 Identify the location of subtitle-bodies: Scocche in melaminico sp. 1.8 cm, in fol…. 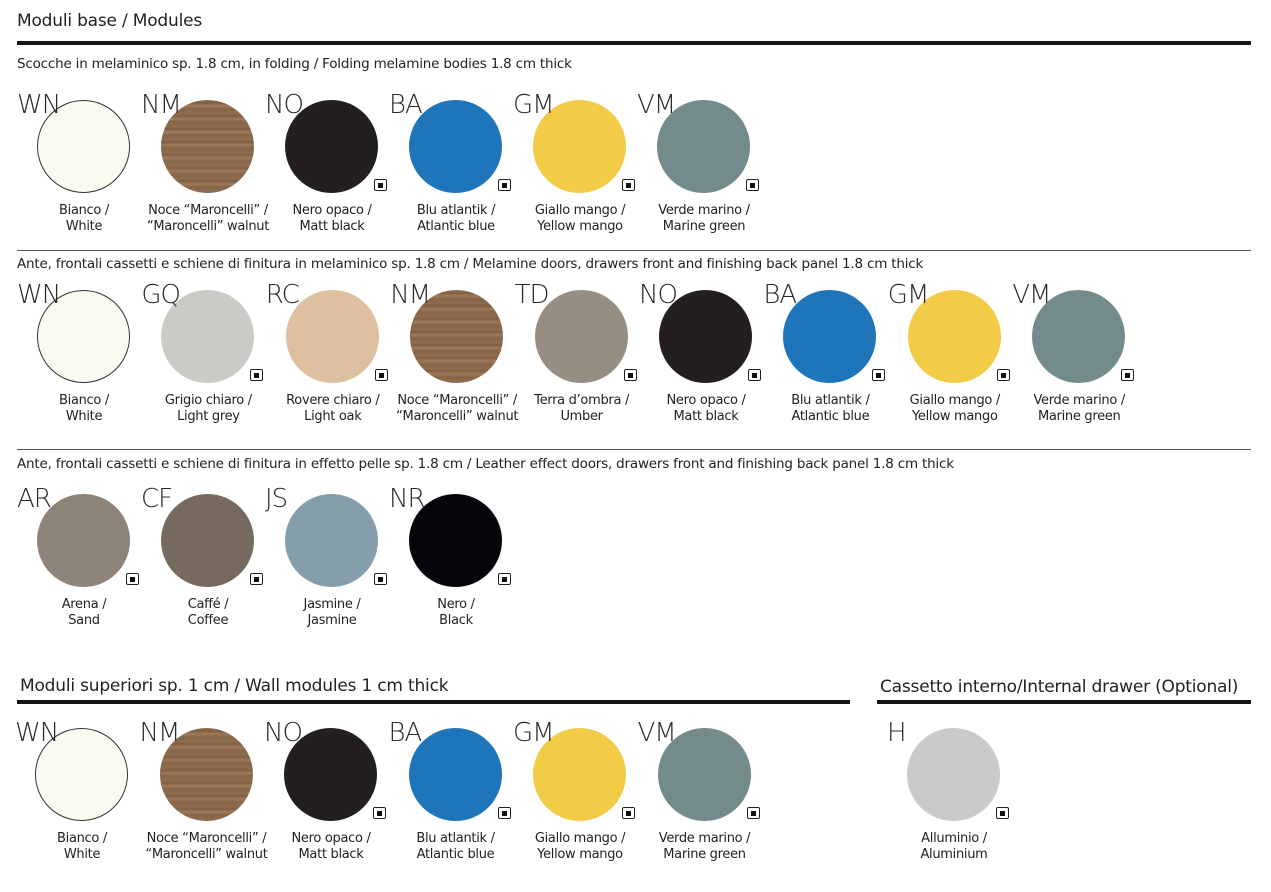
(294, 64).